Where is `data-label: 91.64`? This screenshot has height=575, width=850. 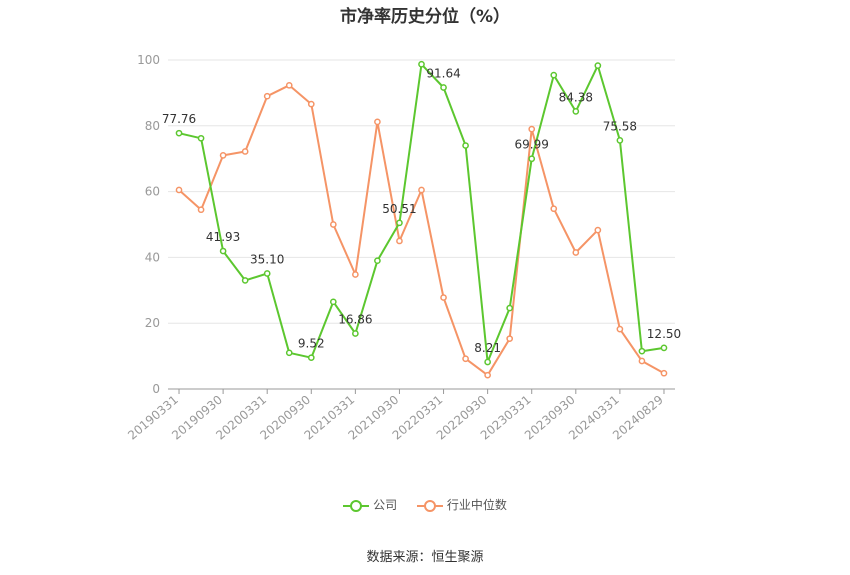 data-label: 91.64 is located at coordinates (443, 74).